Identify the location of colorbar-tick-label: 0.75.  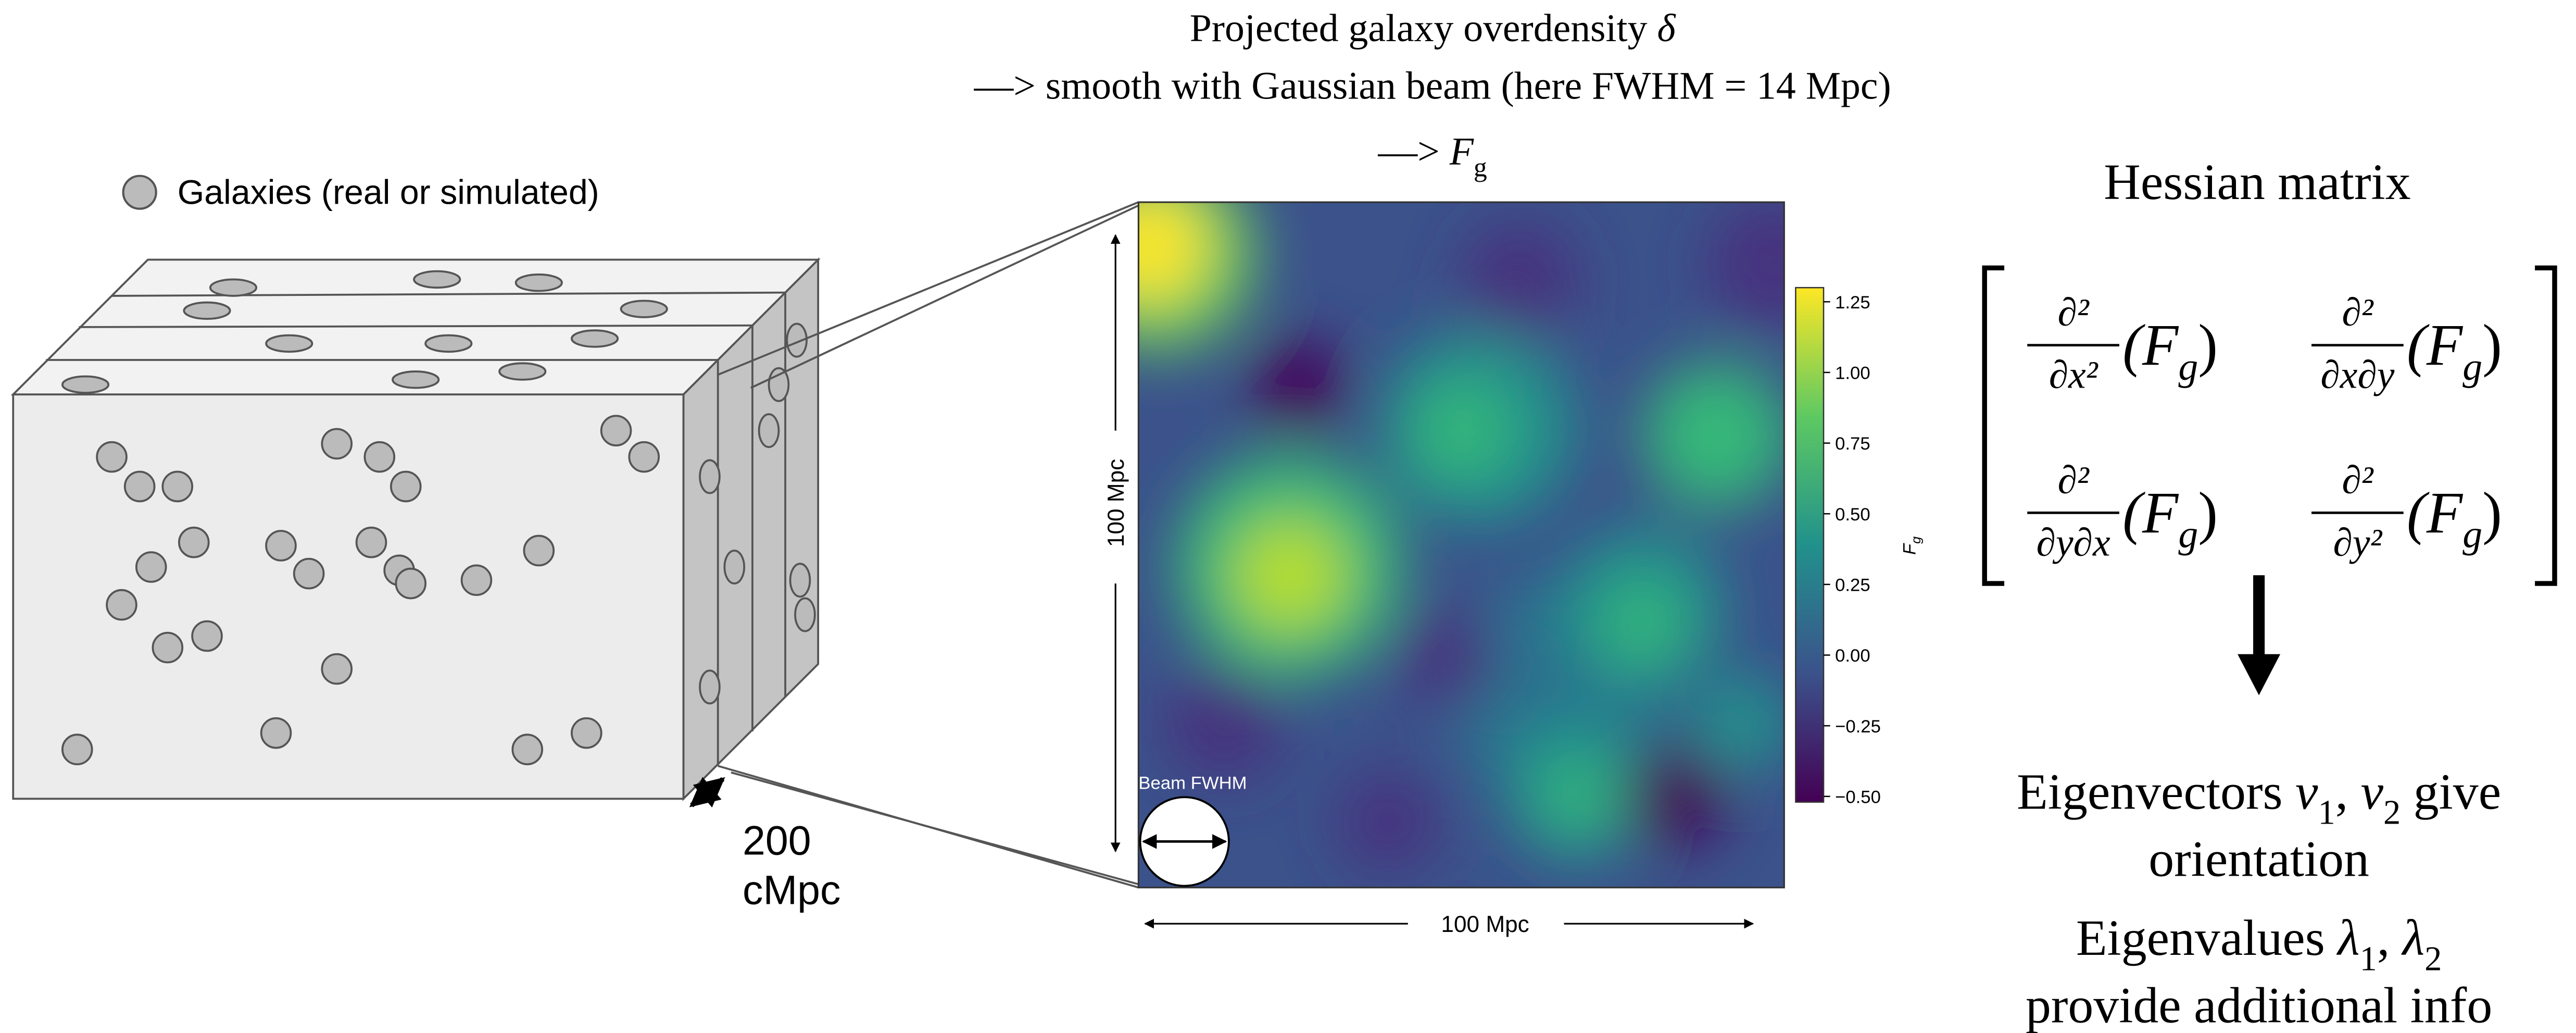
(1853, 444).